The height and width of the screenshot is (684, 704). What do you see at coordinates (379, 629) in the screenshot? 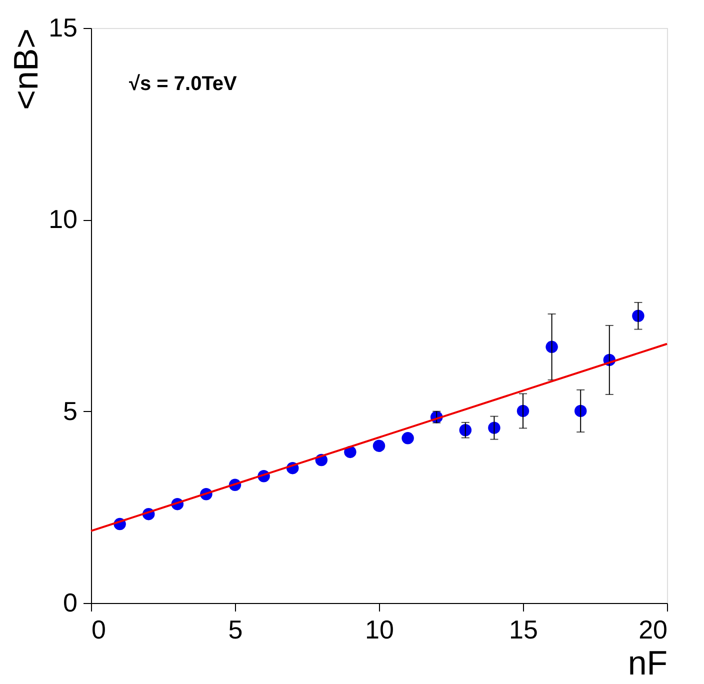
I see `x-tick-label: 10` at bounding box center [379, 629].